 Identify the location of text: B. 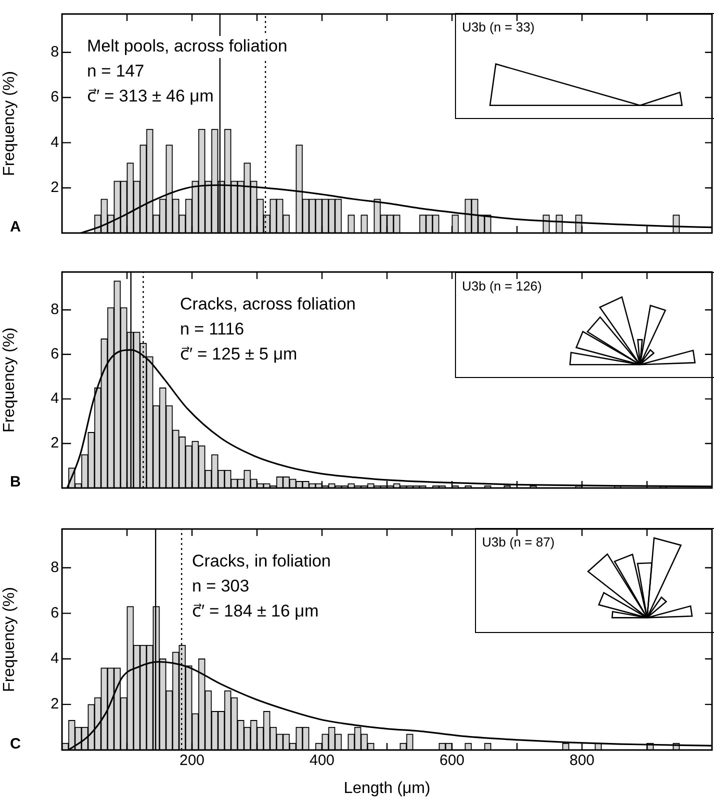
(15, 482).